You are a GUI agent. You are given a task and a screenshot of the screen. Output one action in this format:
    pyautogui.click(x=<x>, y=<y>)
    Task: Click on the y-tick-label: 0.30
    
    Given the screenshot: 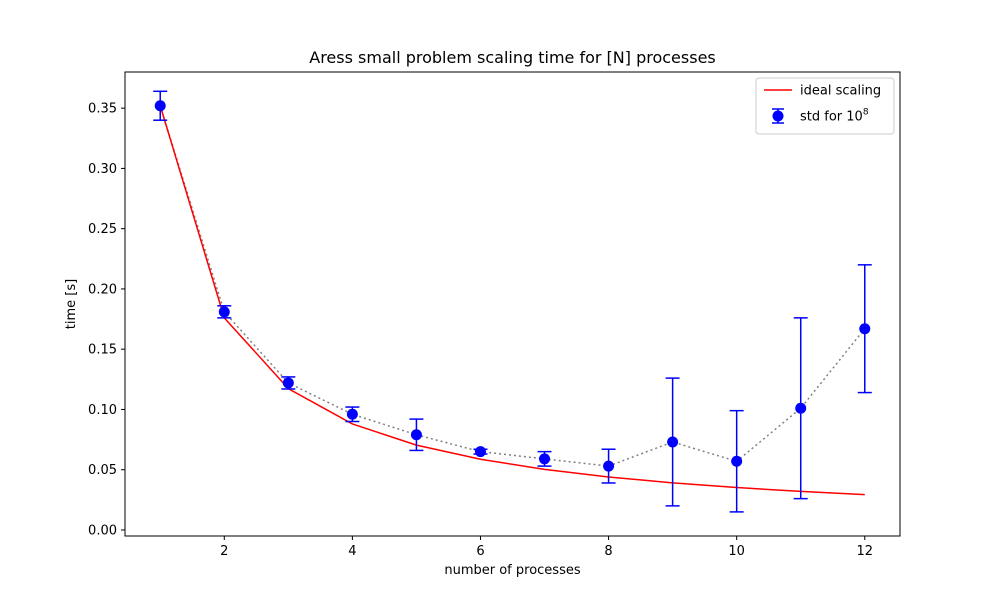 What is the action you would take?
    pyautogui.click(x=102, y=169)
    